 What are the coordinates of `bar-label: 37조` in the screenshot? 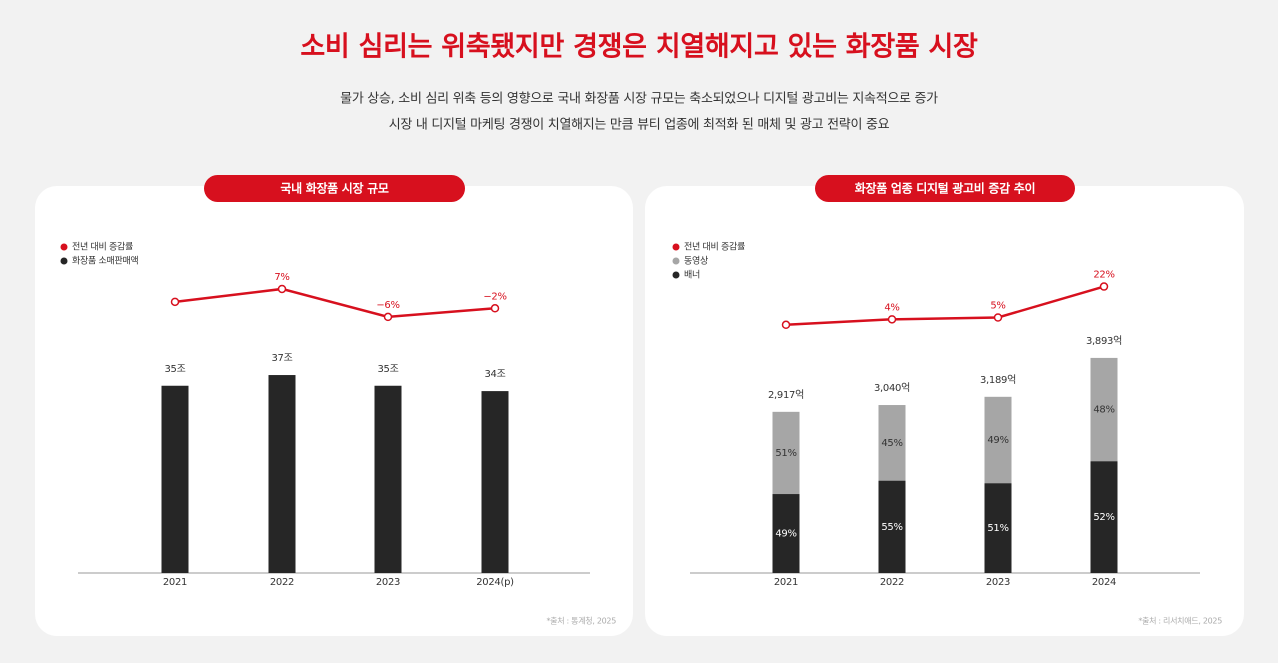 It's located at (281, 358).